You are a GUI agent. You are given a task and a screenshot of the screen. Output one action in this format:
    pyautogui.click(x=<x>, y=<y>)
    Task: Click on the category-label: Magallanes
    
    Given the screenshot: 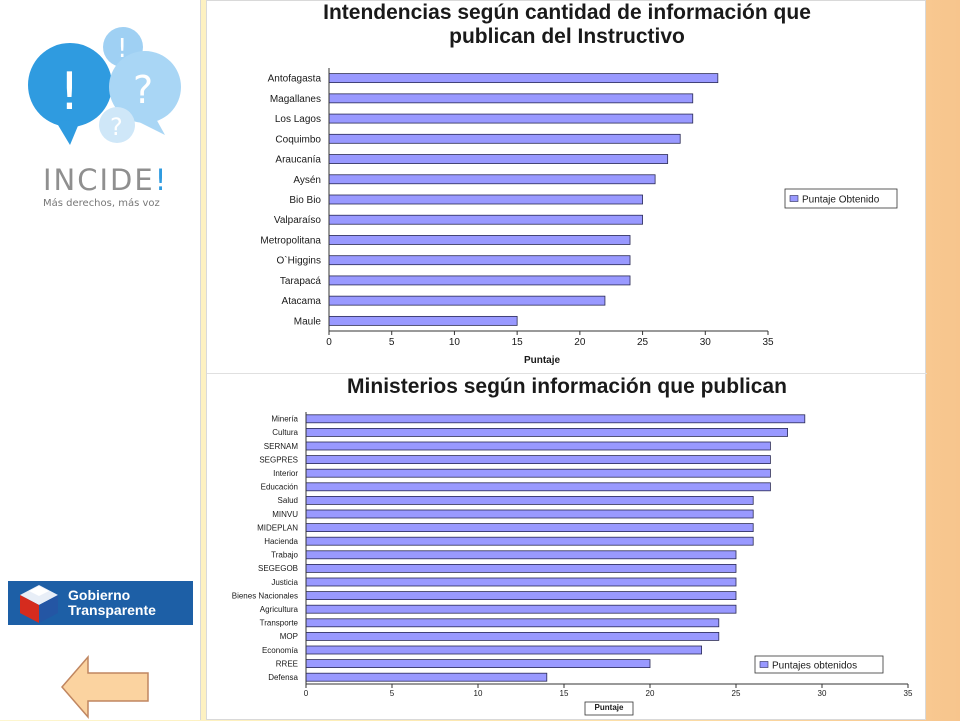 What is the action you would take?
    pyautogui.click(x=295, y=99)
    